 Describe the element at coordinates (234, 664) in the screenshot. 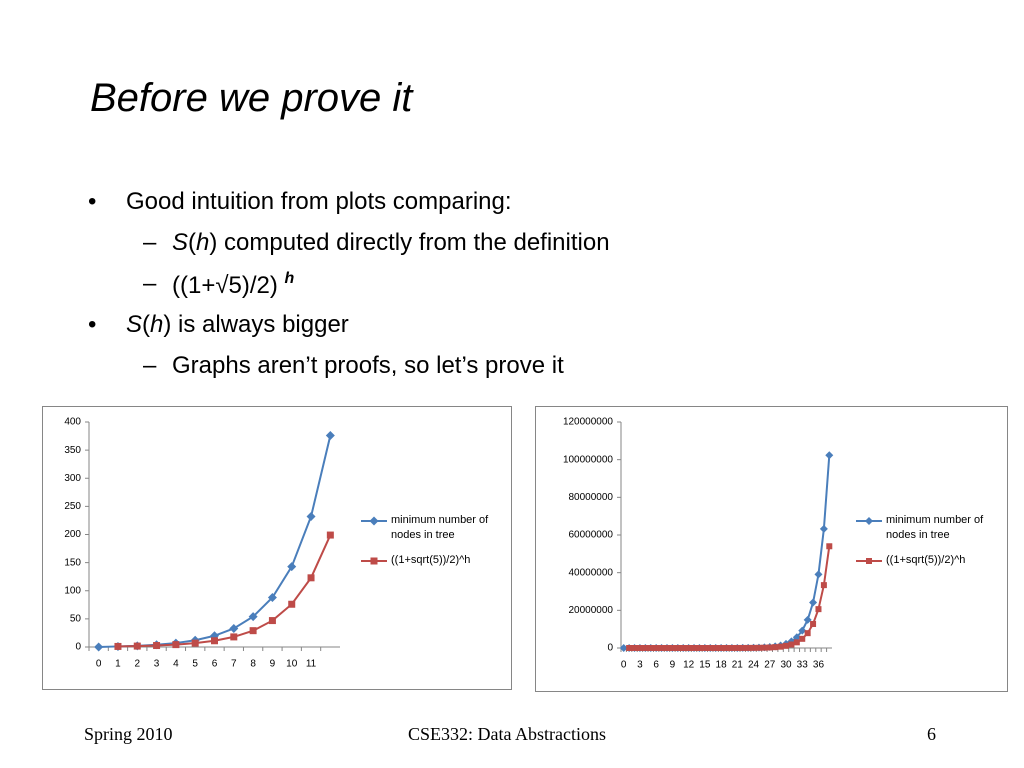

I see `x-tick-label: 7` at that location.